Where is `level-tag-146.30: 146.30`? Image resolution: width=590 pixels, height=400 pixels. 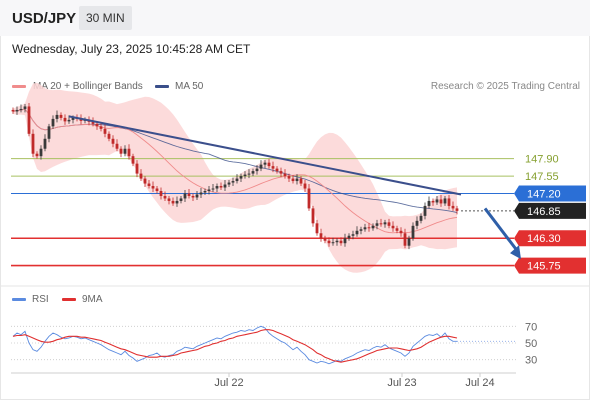 level-tag-146.30: 146.30 is located at coordinates (550, 238).